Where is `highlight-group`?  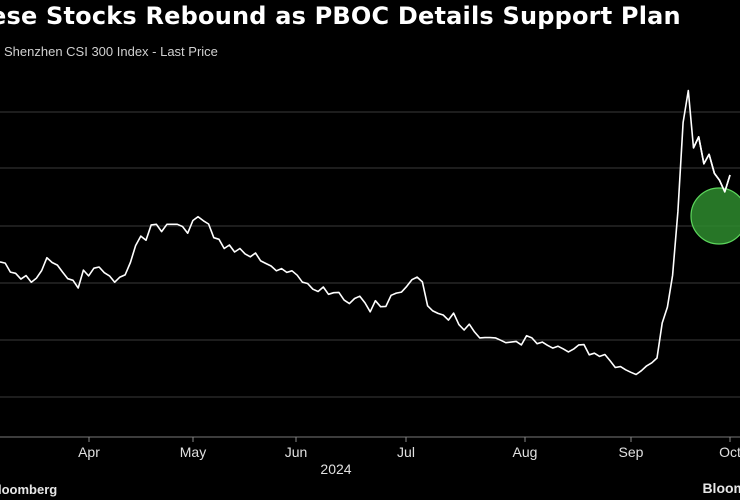
highlight-group is located at coordinates (715, 190).